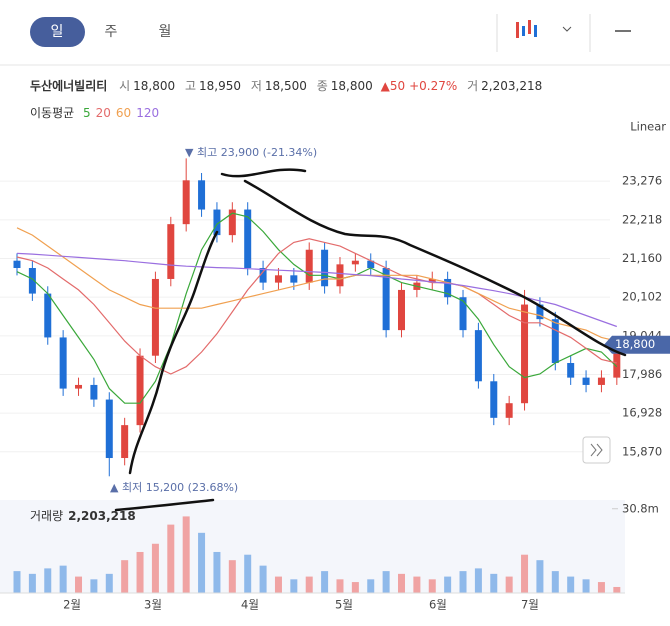  I want to click on y-tick-label: 16,928, so click(642, 413).